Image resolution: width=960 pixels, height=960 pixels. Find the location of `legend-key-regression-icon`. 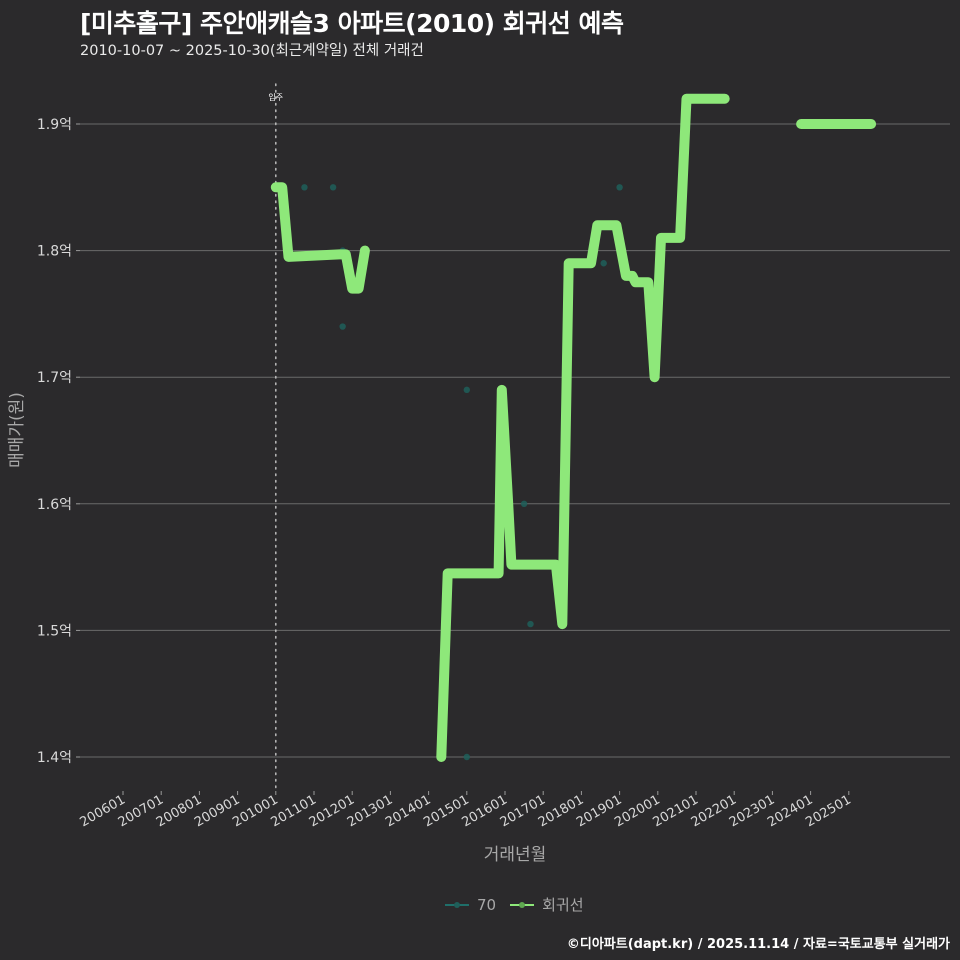

legend-key-regression-icon is located at coordinates (522, 905).